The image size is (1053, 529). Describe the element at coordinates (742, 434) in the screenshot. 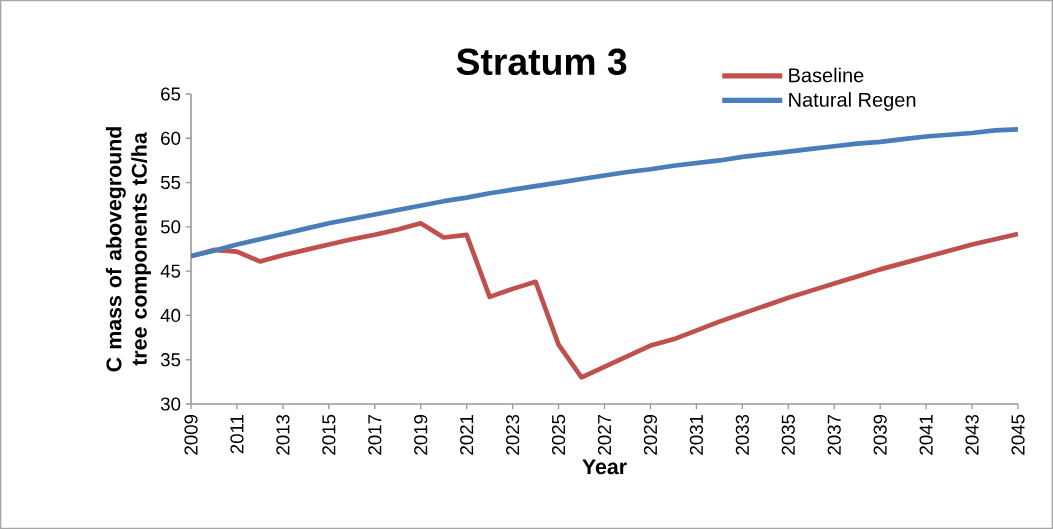

I see `x-tick-label: 2033` at that location.